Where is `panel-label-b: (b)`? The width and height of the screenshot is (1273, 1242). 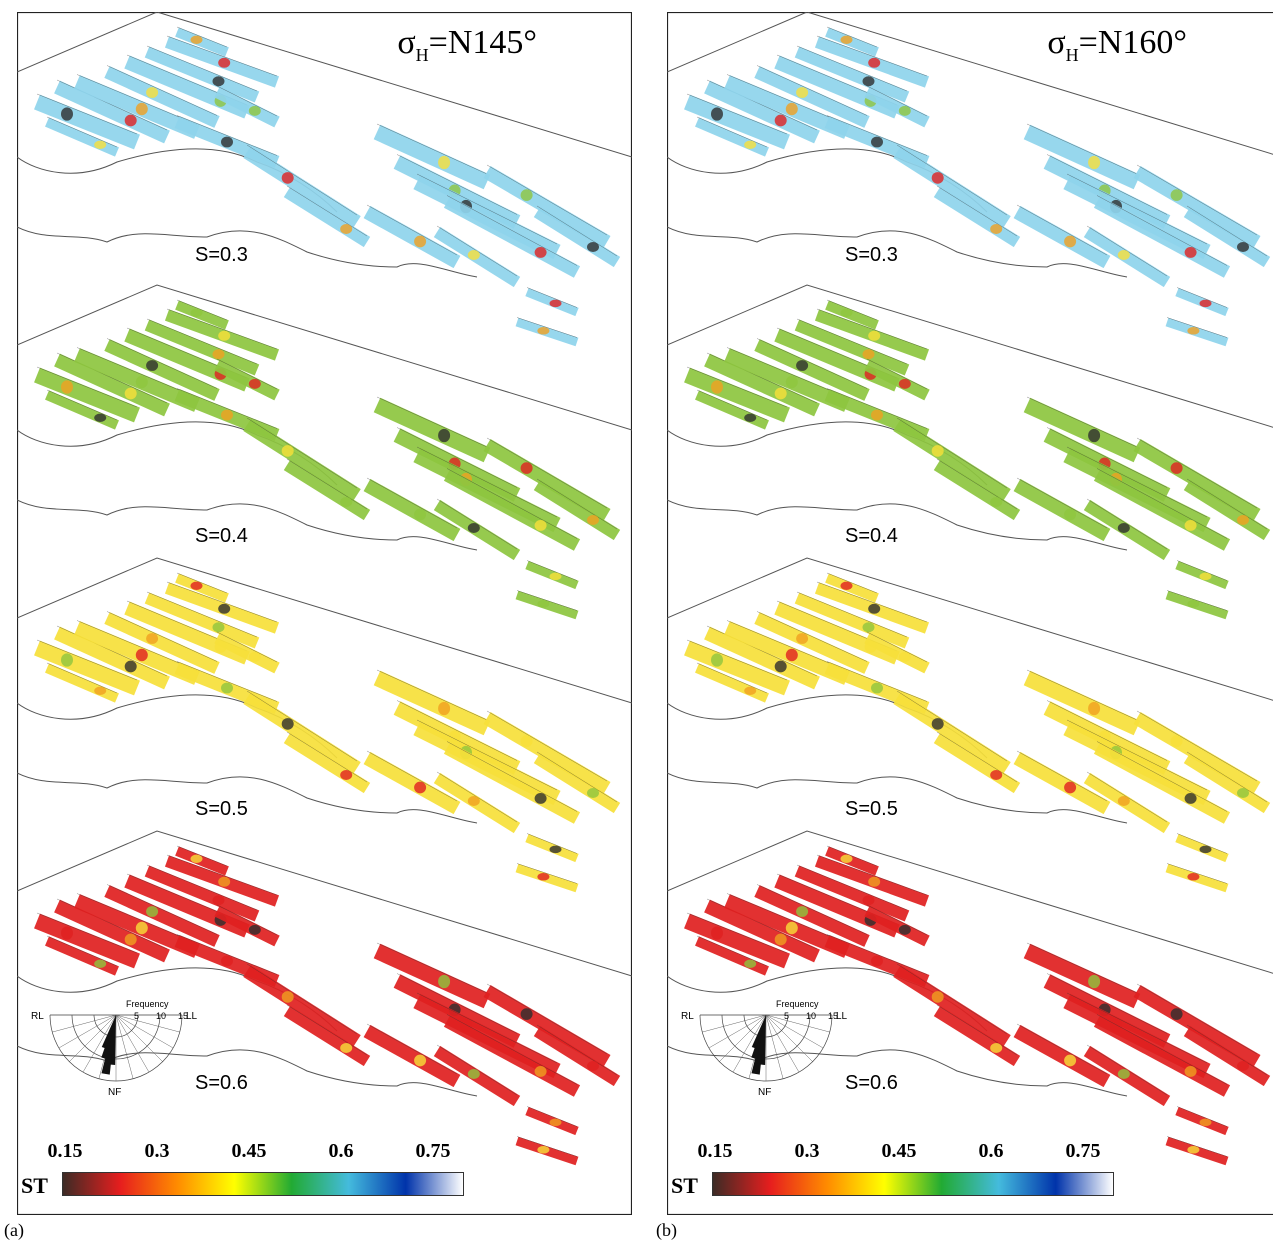 panel-label-b: (b) is located at coordinates (666, 1230).